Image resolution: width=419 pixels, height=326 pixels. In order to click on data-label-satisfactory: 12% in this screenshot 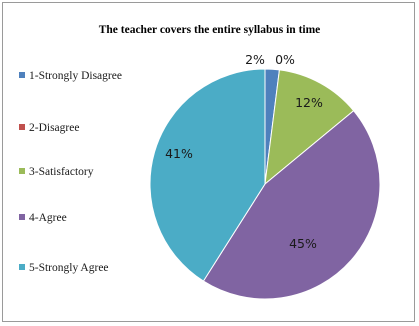, I will do `click(309, 102)`.